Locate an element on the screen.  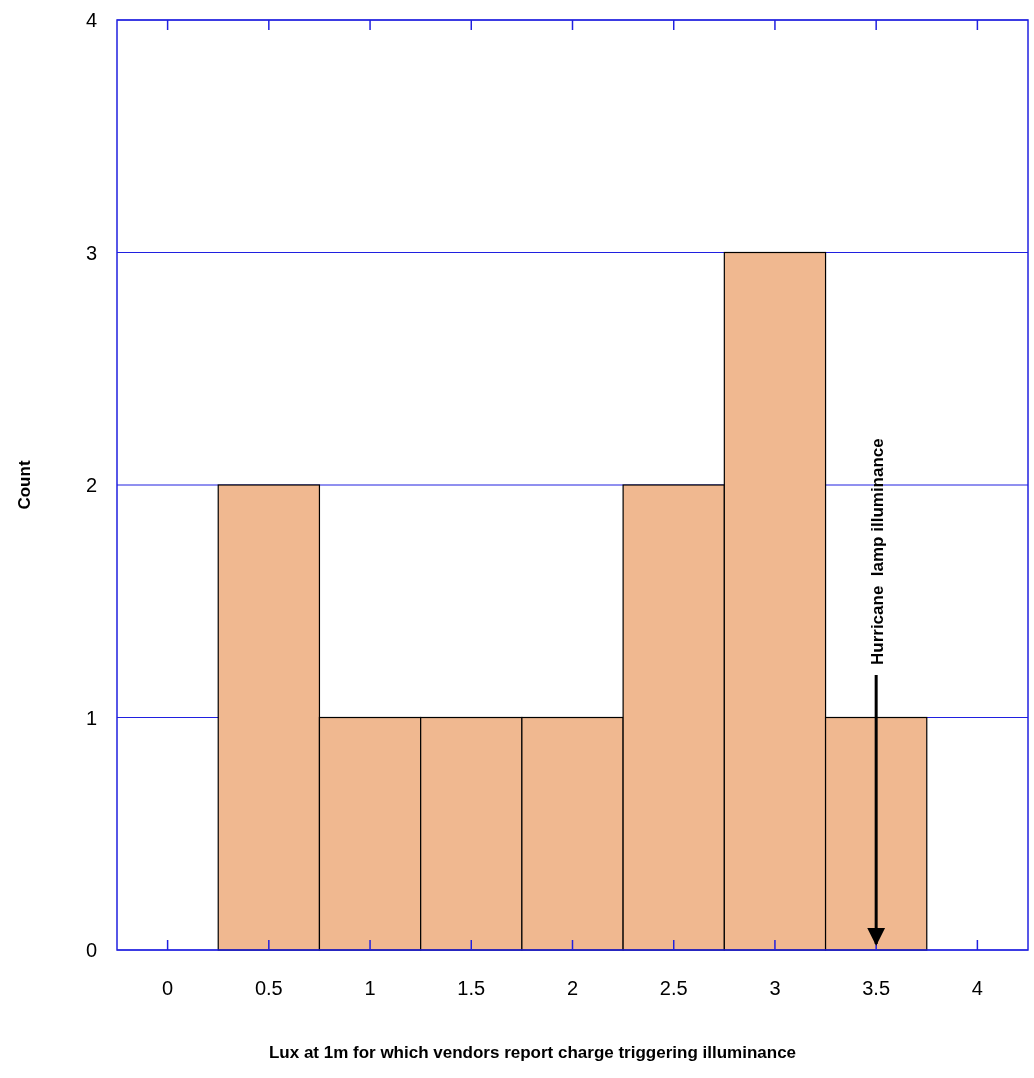
x-tick-label: 0 is located at coordinates (168, 988).